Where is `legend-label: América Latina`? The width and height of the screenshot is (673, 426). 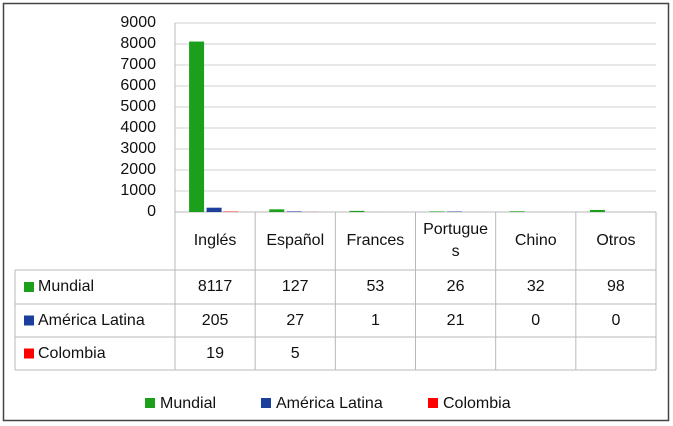 legend-label: América Latina is located at coordinates (329, 403).